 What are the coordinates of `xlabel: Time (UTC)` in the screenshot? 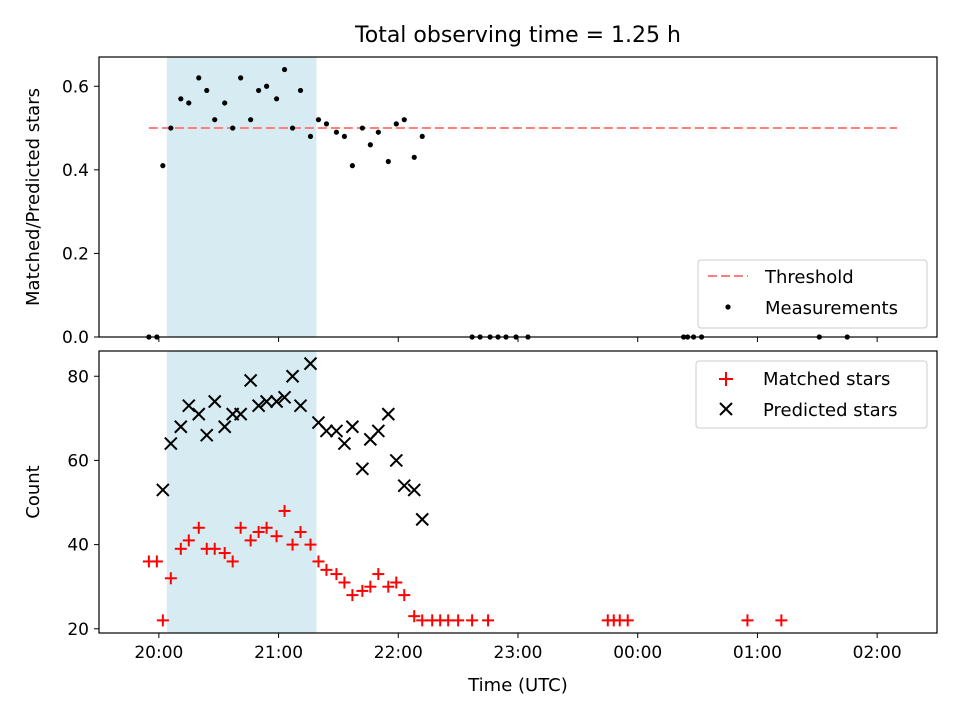 It's located at (517, 685).